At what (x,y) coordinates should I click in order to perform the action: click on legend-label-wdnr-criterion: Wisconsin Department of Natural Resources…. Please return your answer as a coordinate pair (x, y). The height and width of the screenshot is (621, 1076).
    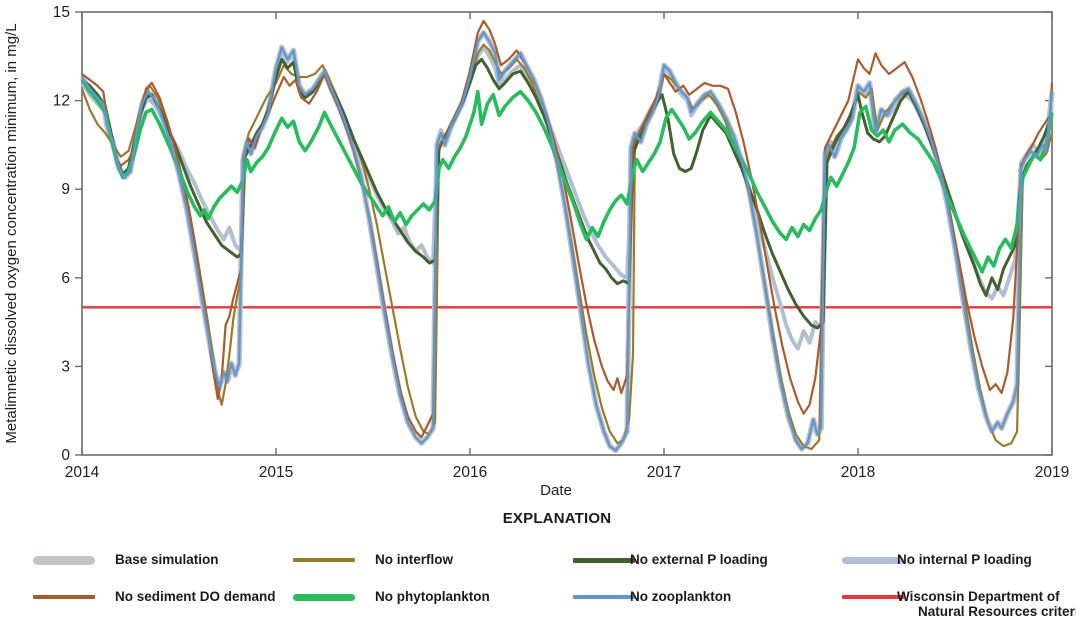
    Looking at the image, I should click on (986, 604).